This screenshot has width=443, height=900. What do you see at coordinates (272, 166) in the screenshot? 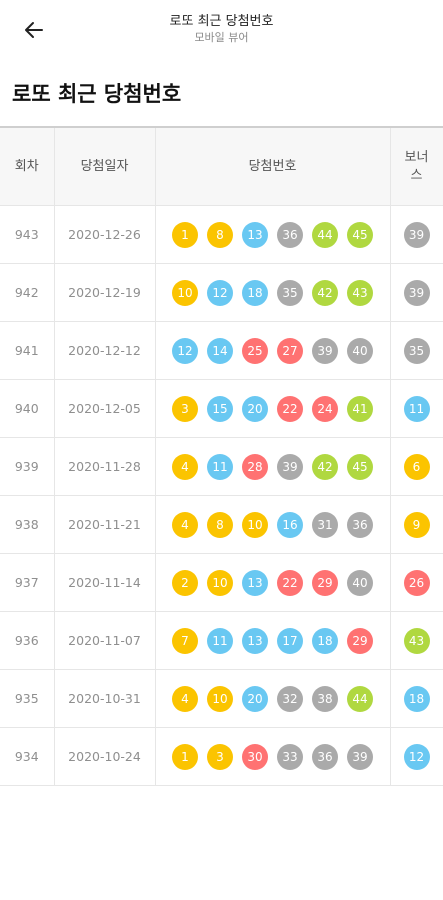
I see `column-header-numbers: 당첨번호` at bounding box center [272, 166].